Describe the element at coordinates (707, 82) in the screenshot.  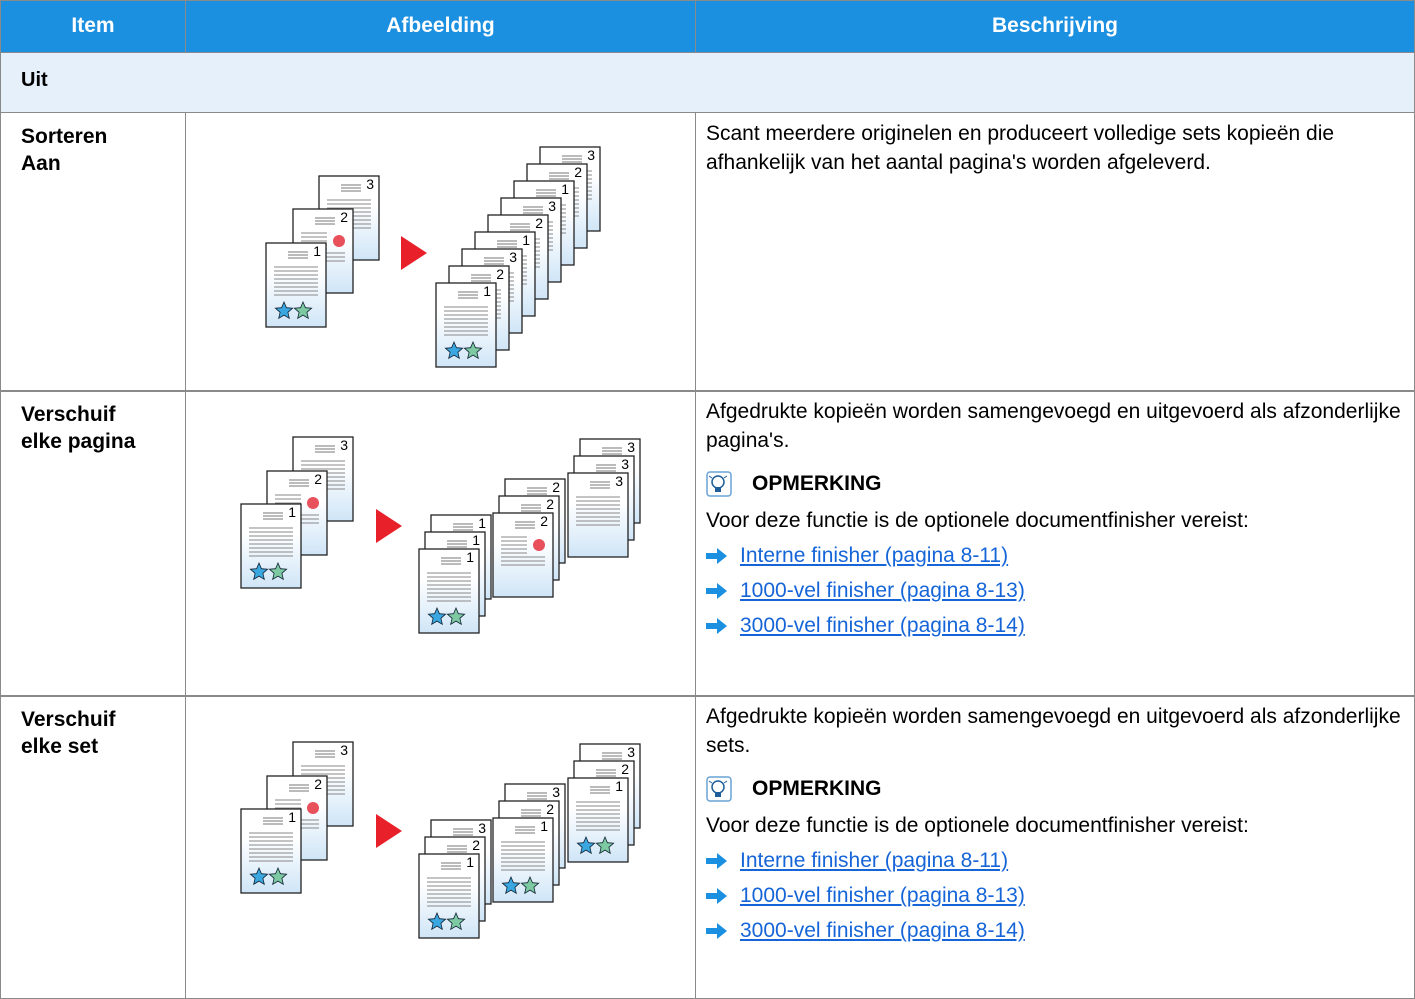
I see `section-row: Uit` at that location.